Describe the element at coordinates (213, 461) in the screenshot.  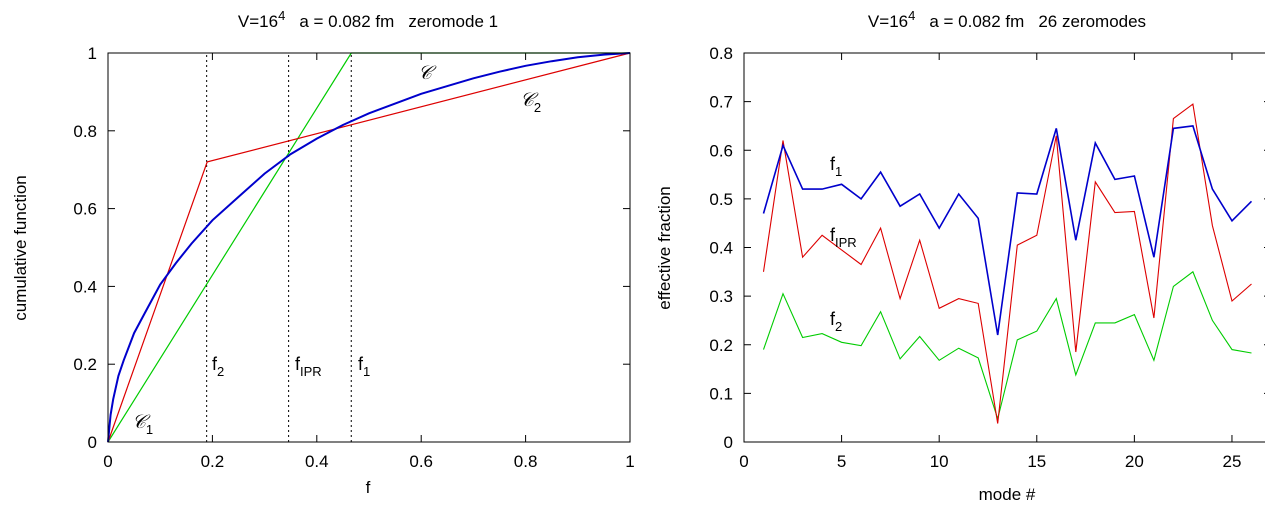
I see `left-x-tick-label: 0.2` at that location.